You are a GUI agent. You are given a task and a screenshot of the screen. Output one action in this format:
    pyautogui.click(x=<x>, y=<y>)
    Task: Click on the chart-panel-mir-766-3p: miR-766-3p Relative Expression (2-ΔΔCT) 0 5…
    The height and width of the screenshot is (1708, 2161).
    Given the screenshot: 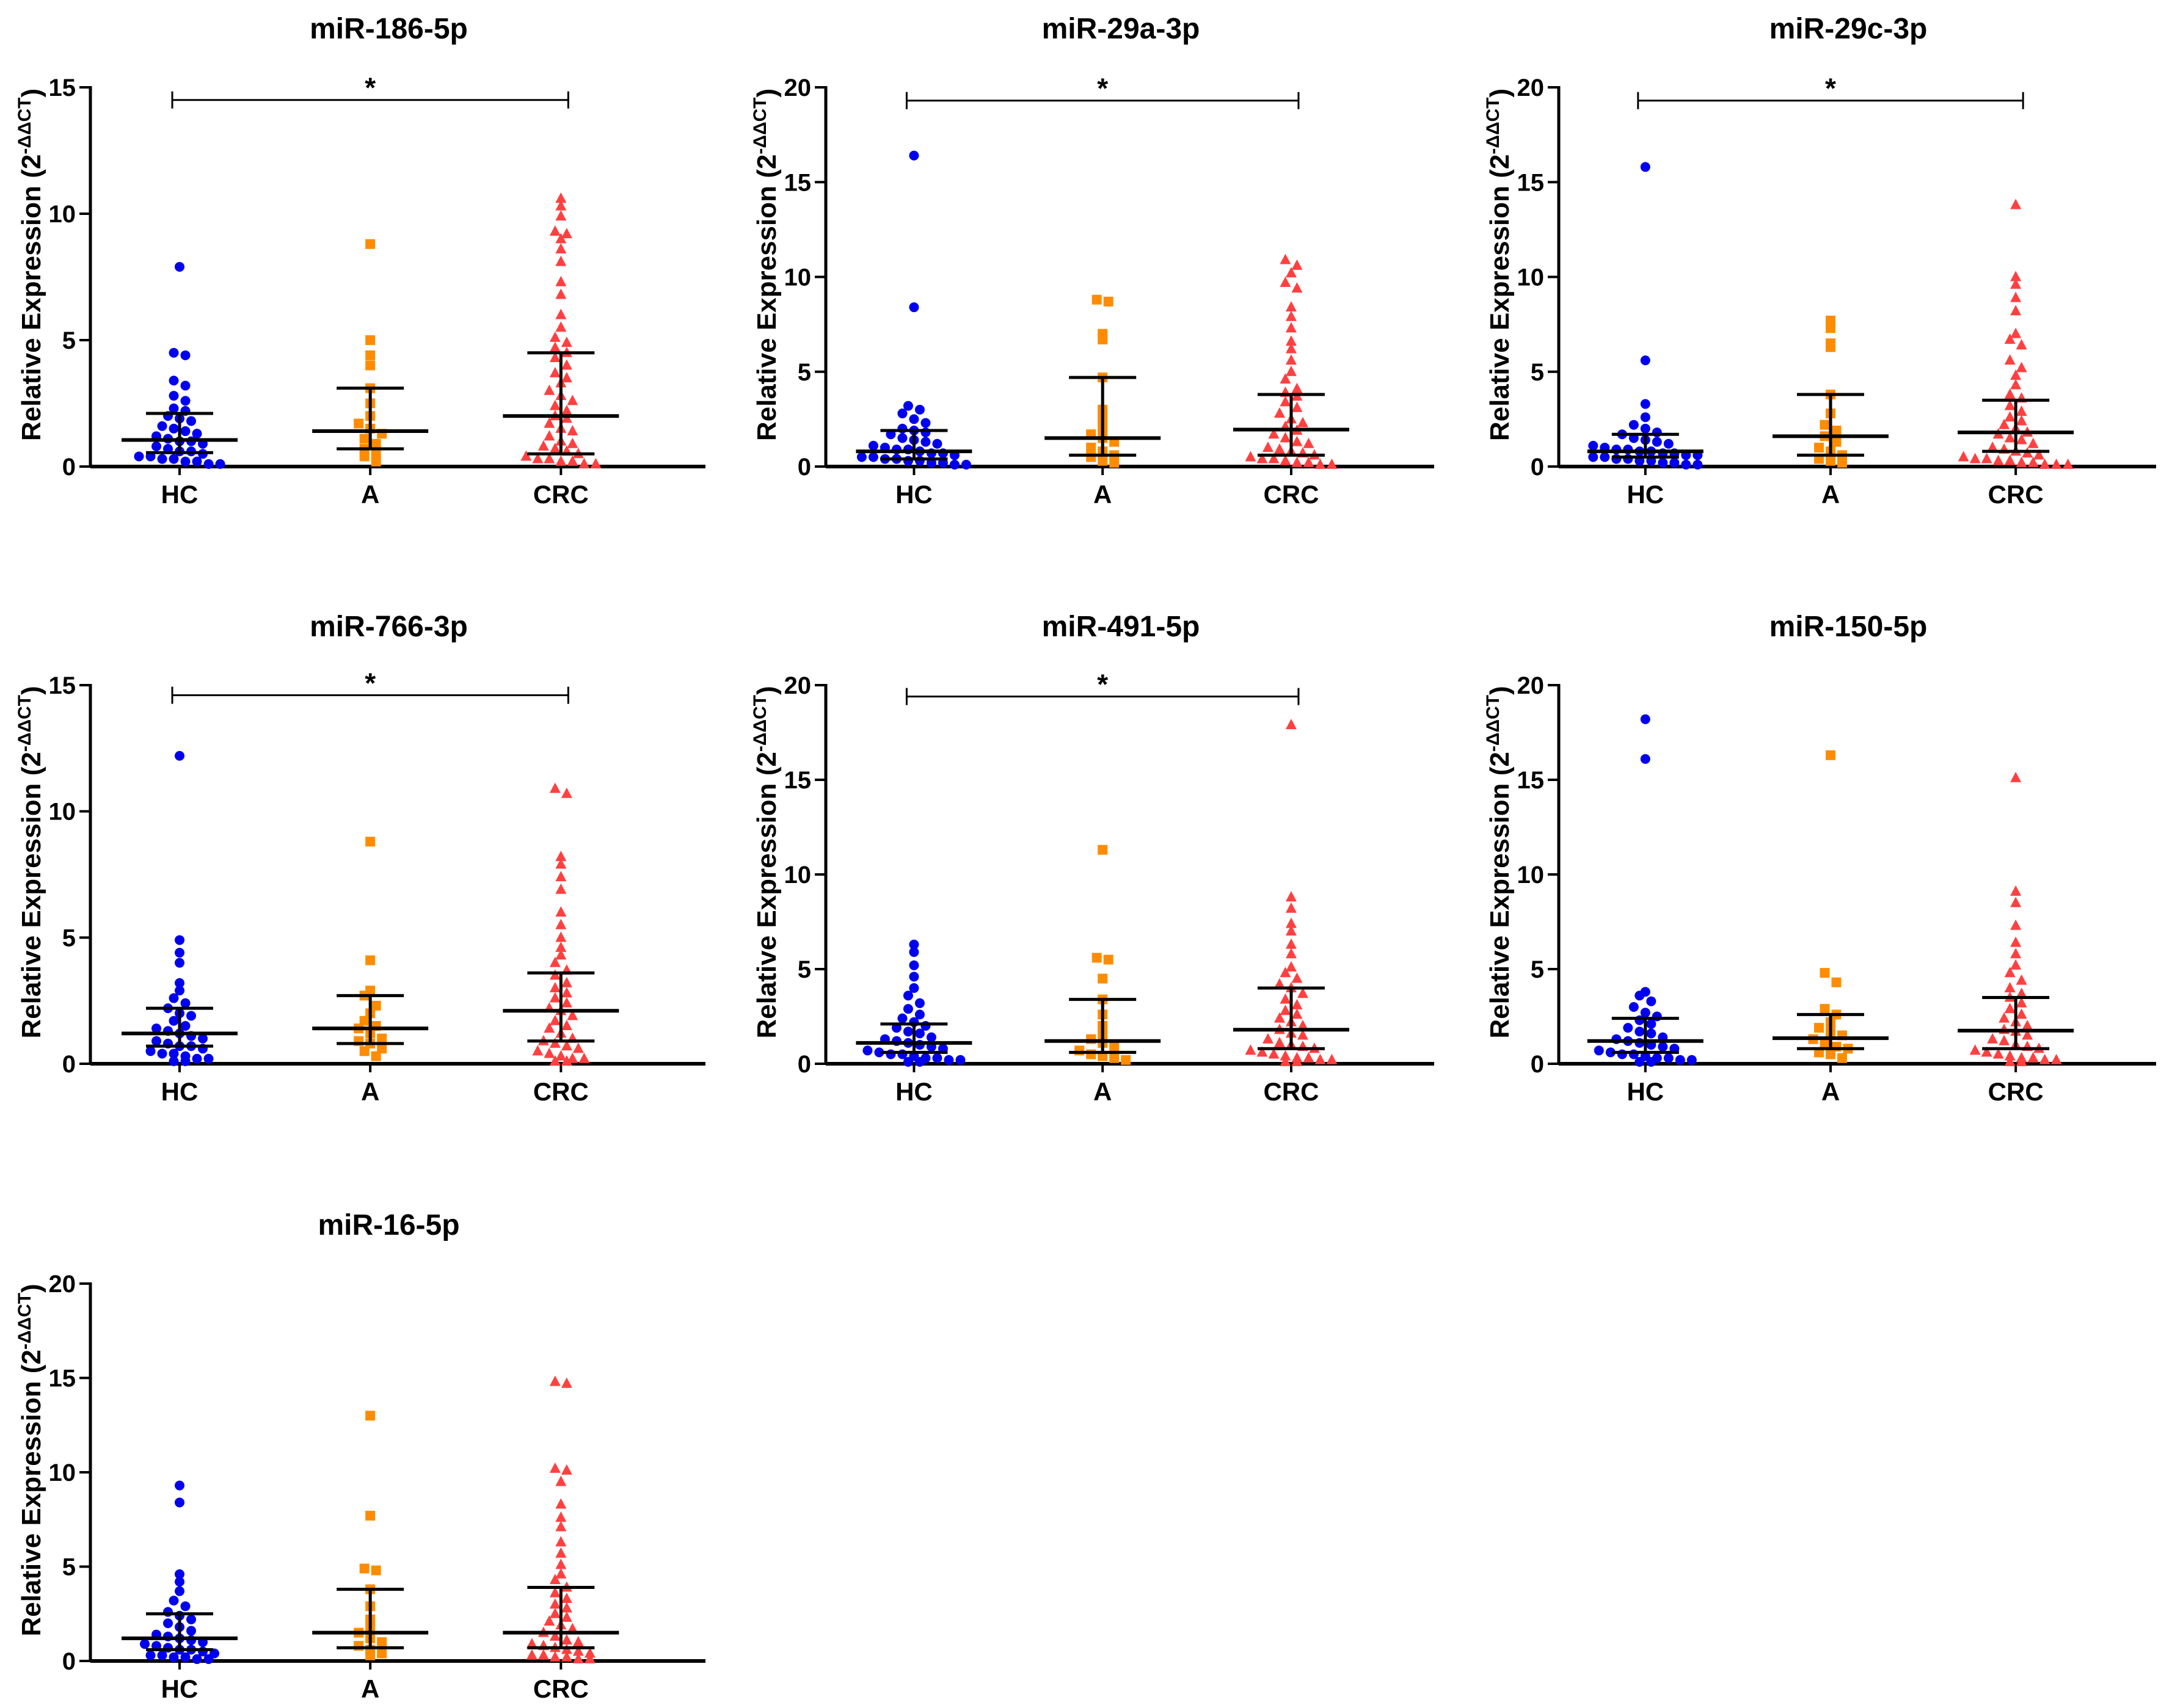 What is the action you would take?
    pyautogui.click(x=360, y=859)
    